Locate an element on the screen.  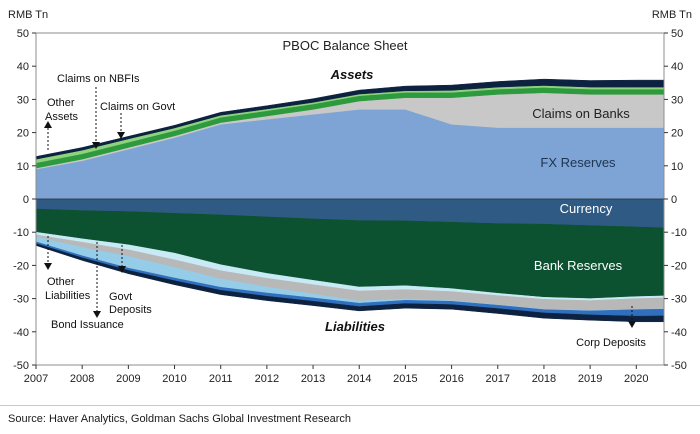
y-tick-label-left: 20 is located at coordinates (23, 134).